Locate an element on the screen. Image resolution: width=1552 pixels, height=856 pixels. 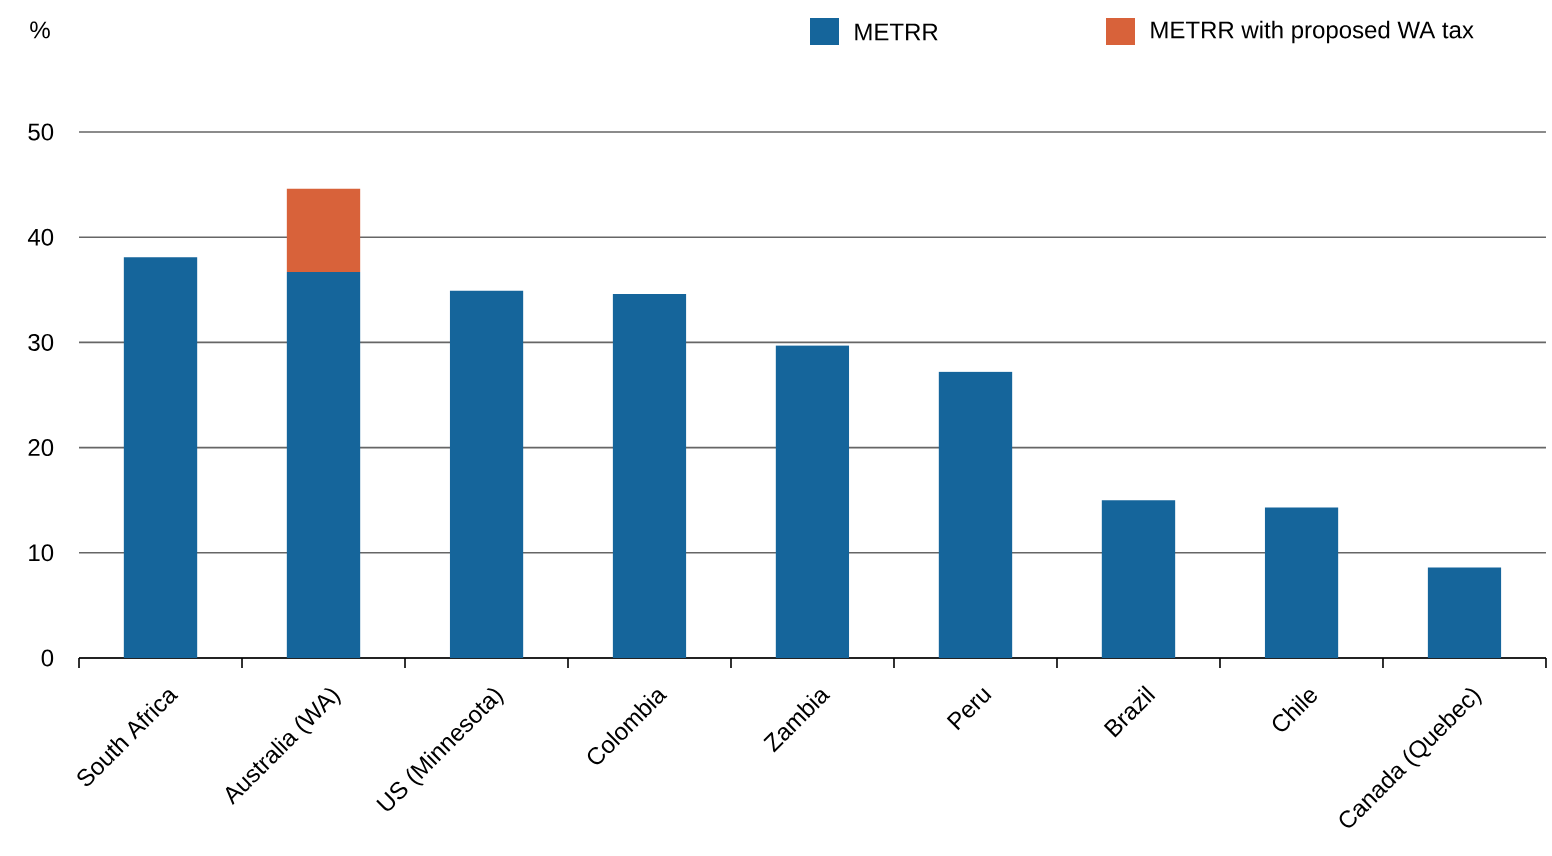
y-tick-label: 20 is located at coordinates (41, 448).